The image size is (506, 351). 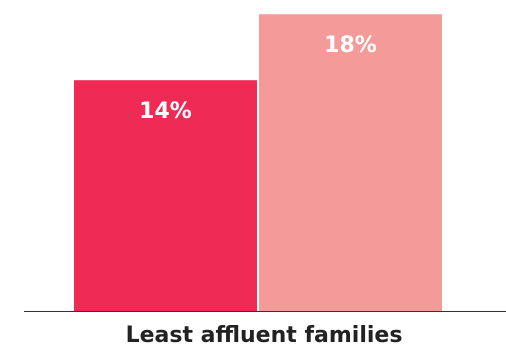 I want to click on category-label: Least affluent families, so click(x=264, y=335).